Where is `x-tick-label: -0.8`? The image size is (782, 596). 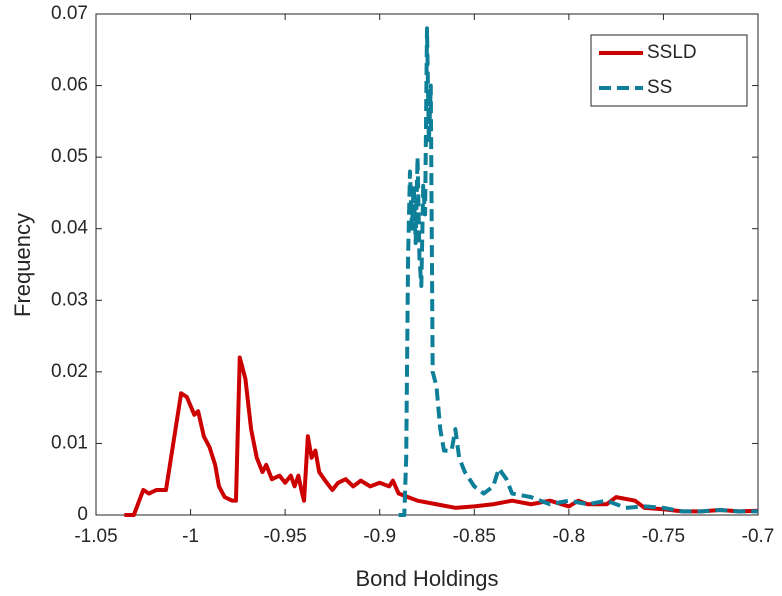 x-tick-label: -0.8 is located at coordinates (568, 536).